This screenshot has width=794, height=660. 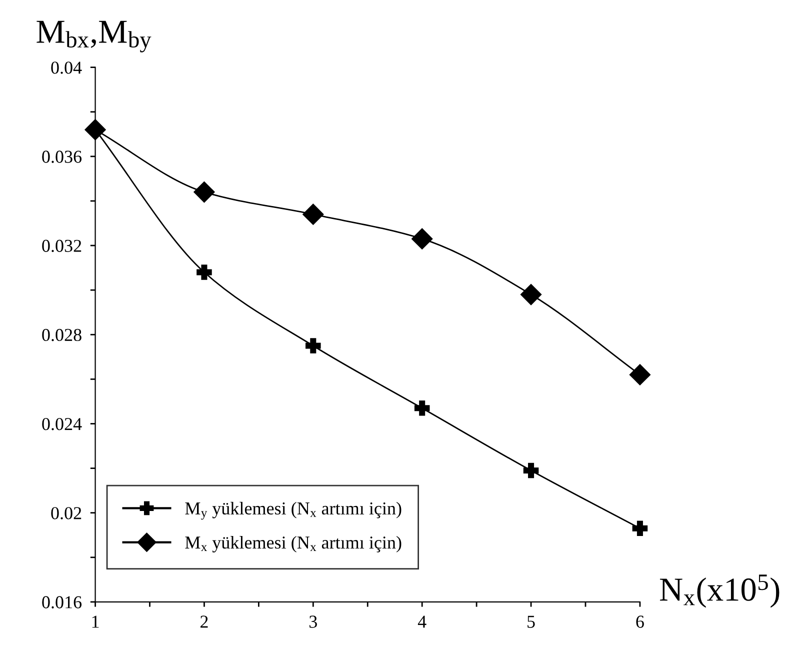 What do you see at coordinates (95, 622) in the screenshot?
I see `x-tick-label: 1` at bounding box center [95, 622].